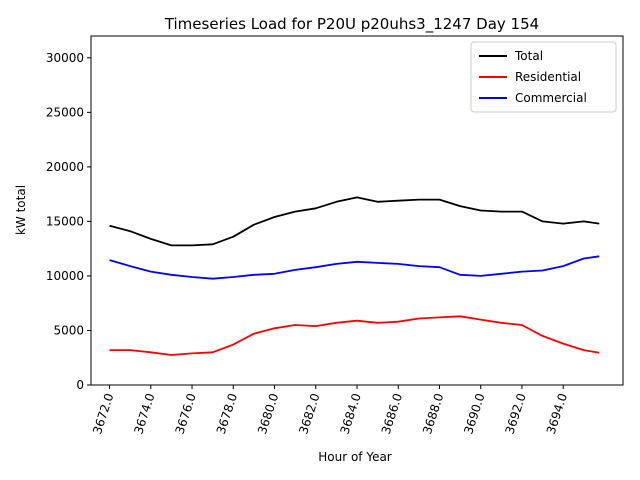  Describe the element at coordinates (433, 414) in the screenshot. I see `x-tick-label: 3688.0` at that location.